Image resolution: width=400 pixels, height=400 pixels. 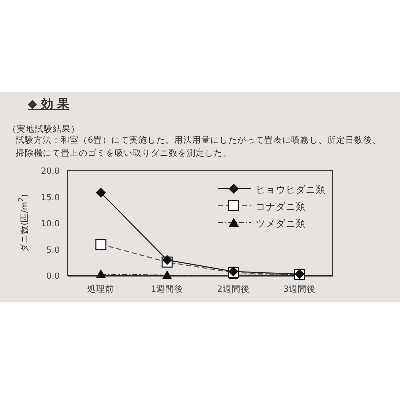 What do you see at coordinates (167, 289) in the screenshot?
I see `x-tick-label: 1週間後` at bounding box center [167, 289].